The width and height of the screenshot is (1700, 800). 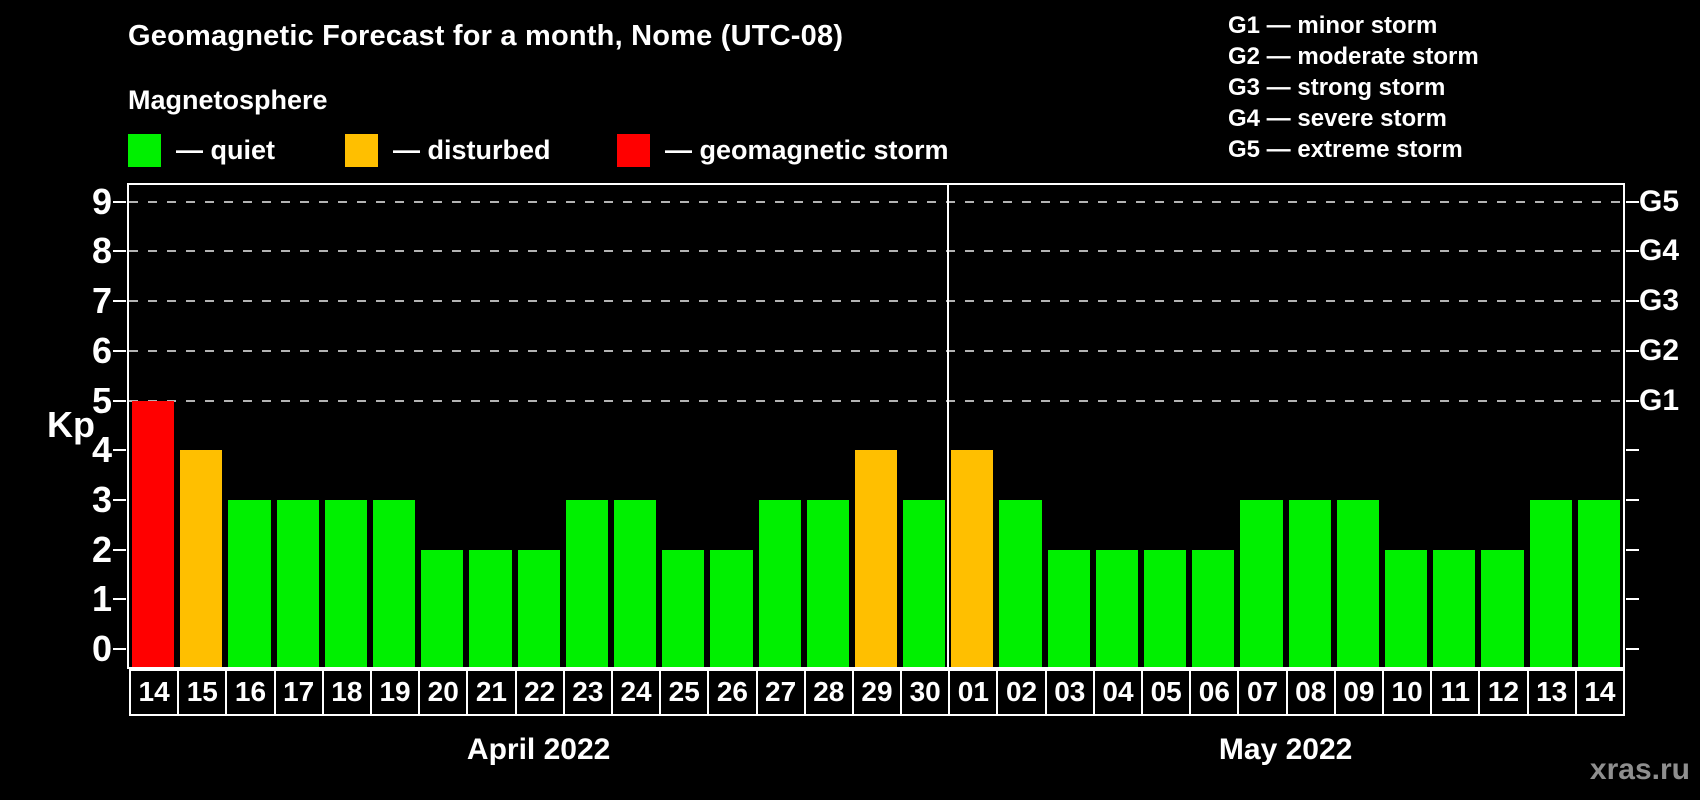 I want to click on gridline-kp8, so click(x=876, y=251).